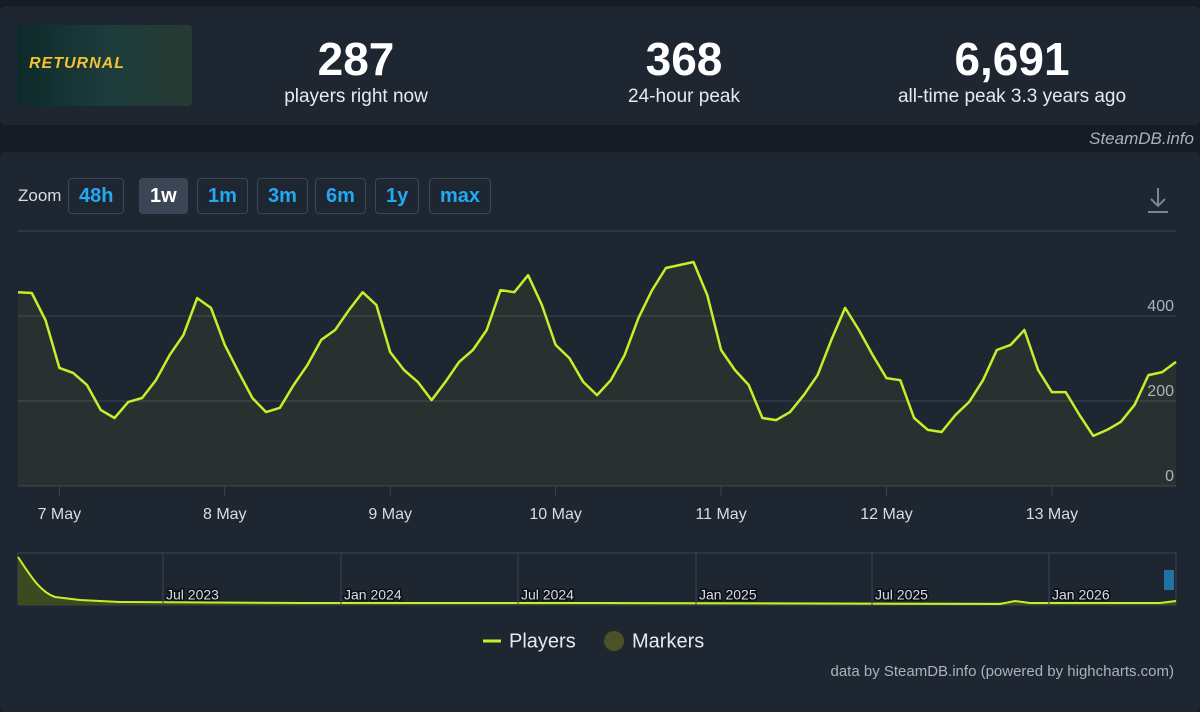 The image size is (1200, 712). I want to click on x-tick-label: 9 May, so click(390, 514).